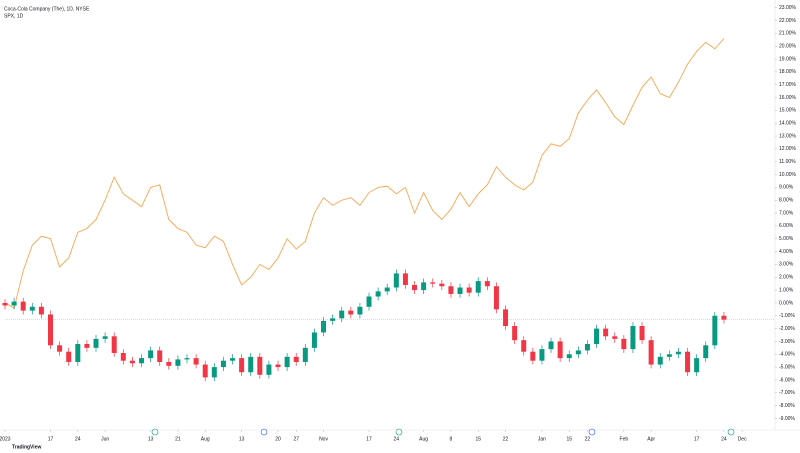 The height and width of the screenshot is (453, 800). What do you see at coordinates (788, 124) in the screenshot?
I see `y-tick-label: 14.00%` at bounding box center [788, 124].